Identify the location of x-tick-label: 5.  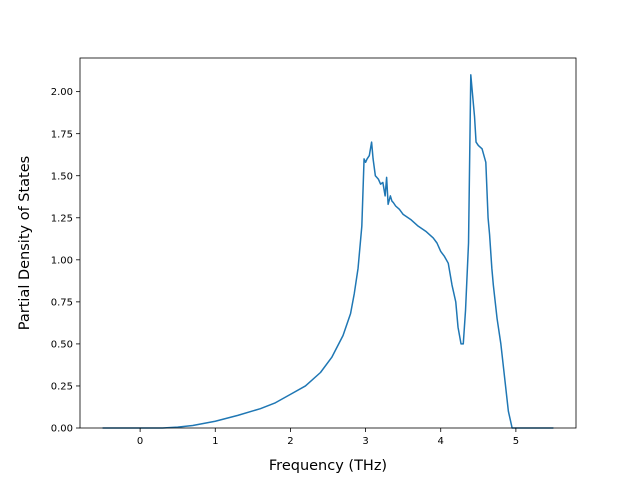
(516, 441).